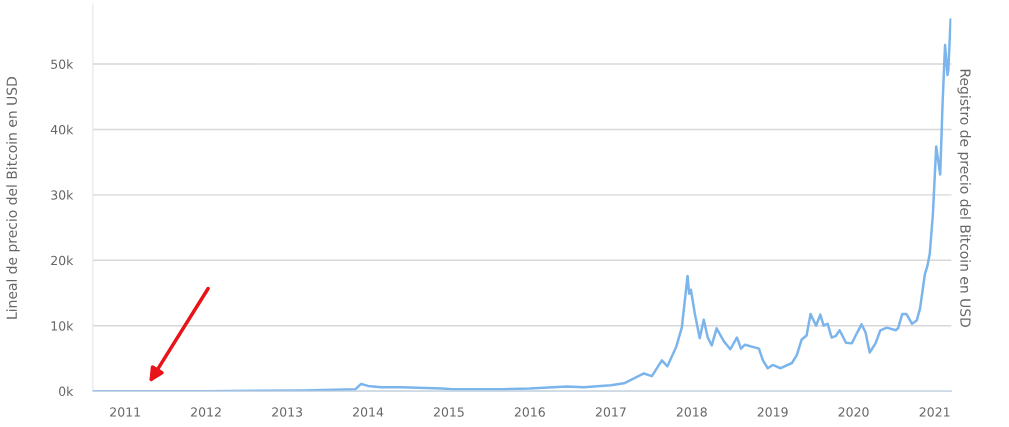 This screenshot has width=1009, height=427. Describe the element at coordinates (287, 412) in the screenshot. I see `x-tick-label: 2013` at that location.